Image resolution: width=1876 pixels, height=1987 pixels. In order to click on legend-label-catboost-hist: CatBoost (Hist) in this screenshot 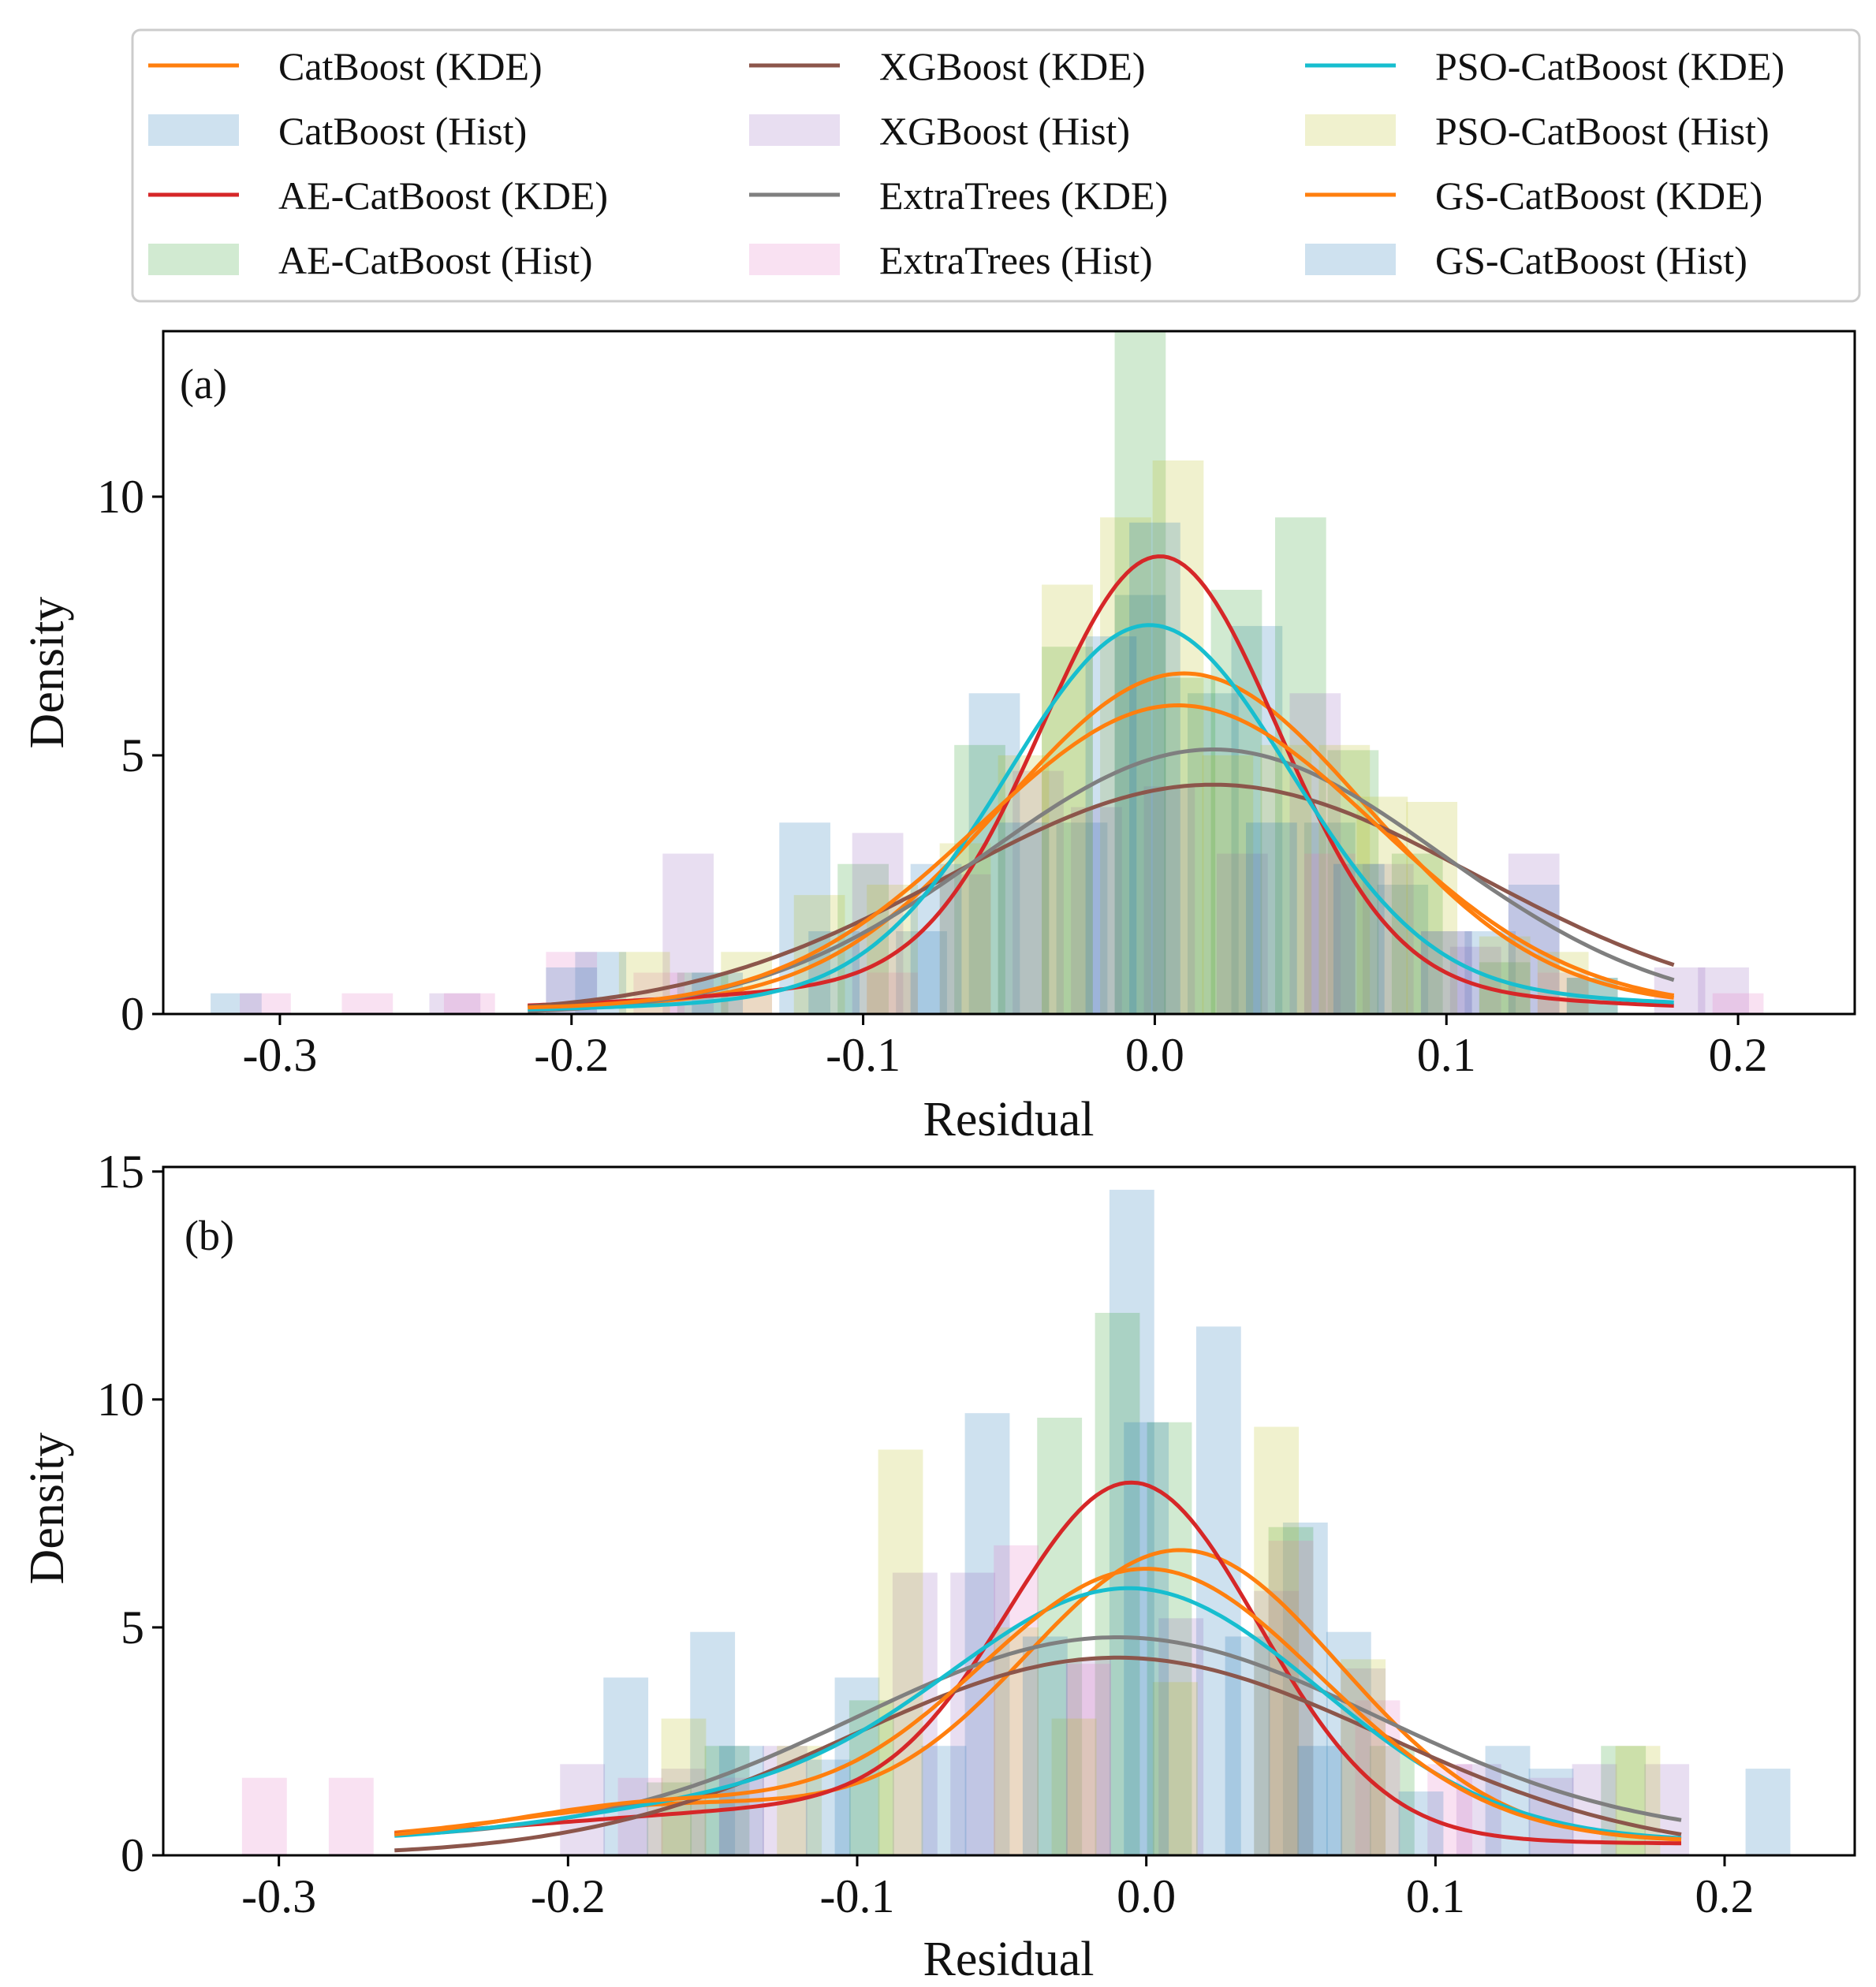, I will do `click(403, 131)`.